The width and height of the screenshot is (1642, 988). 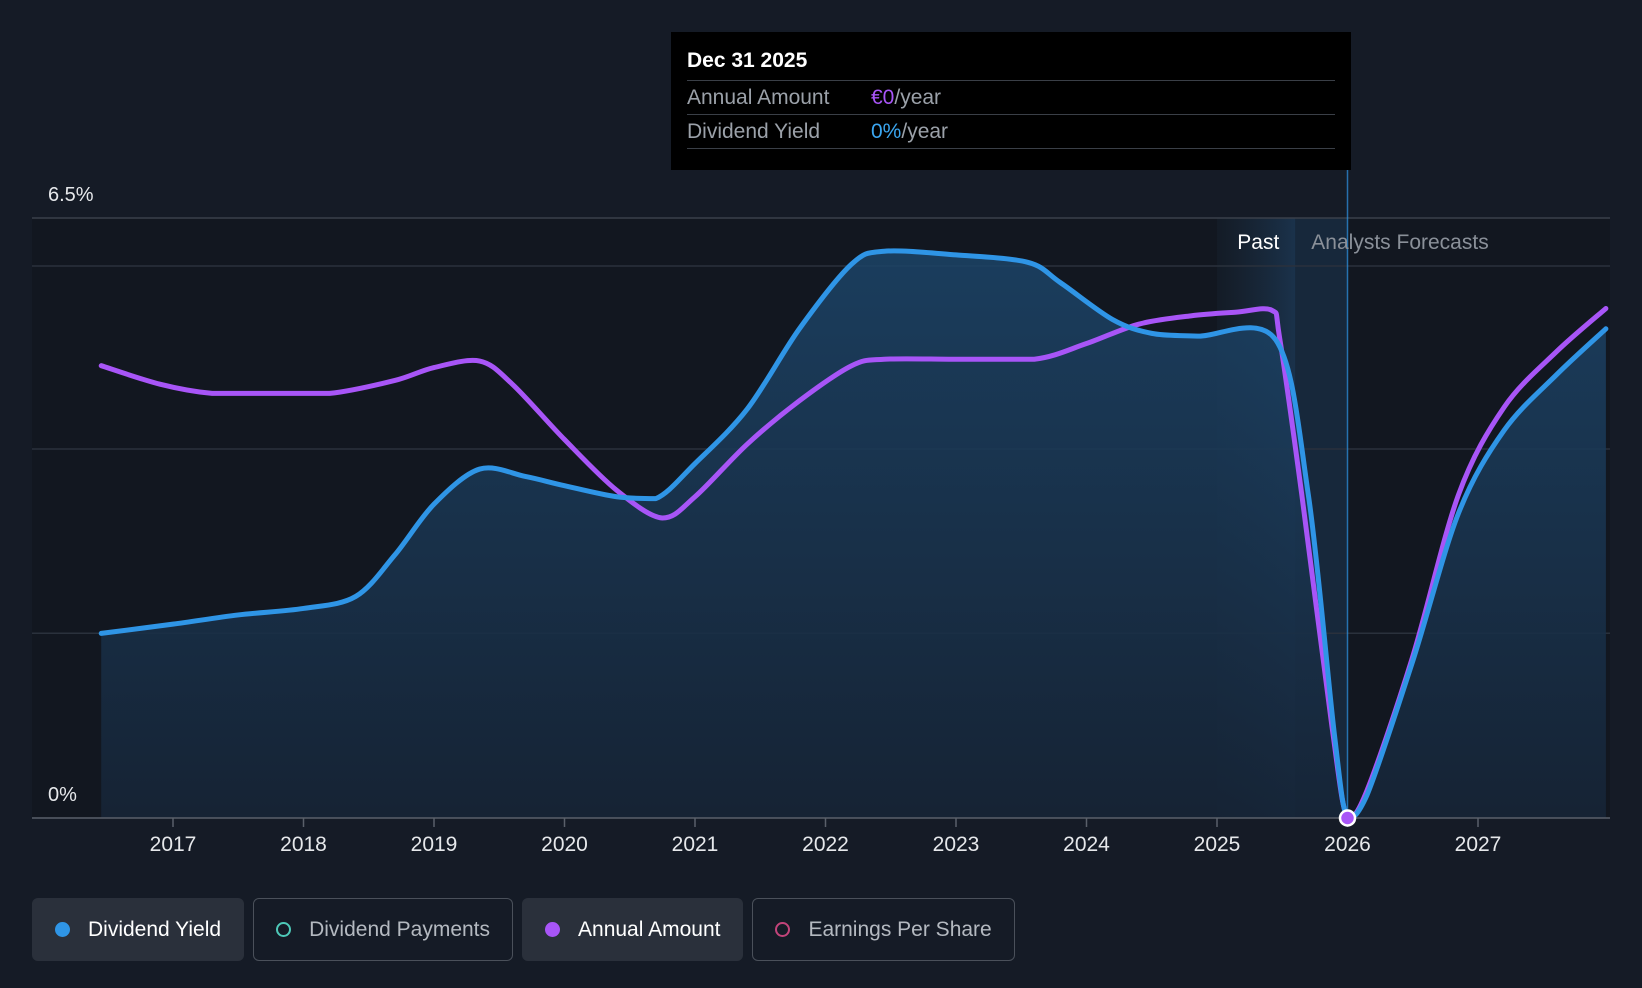 I want to click on legend-dividend-yield-dot-icon, so click(x=62, y=929).